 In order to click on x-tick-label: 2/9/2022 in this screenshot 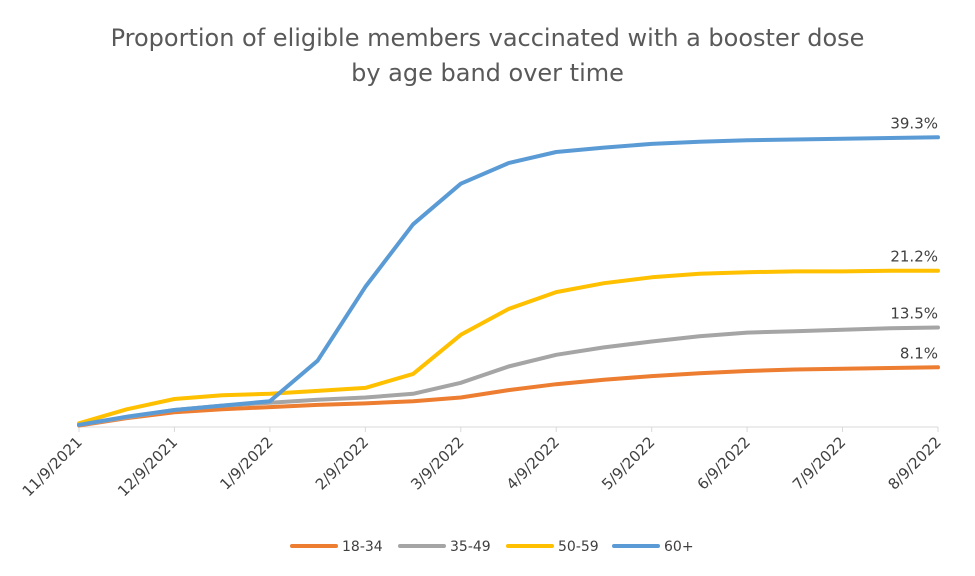, I will do `click(342, 463)`.